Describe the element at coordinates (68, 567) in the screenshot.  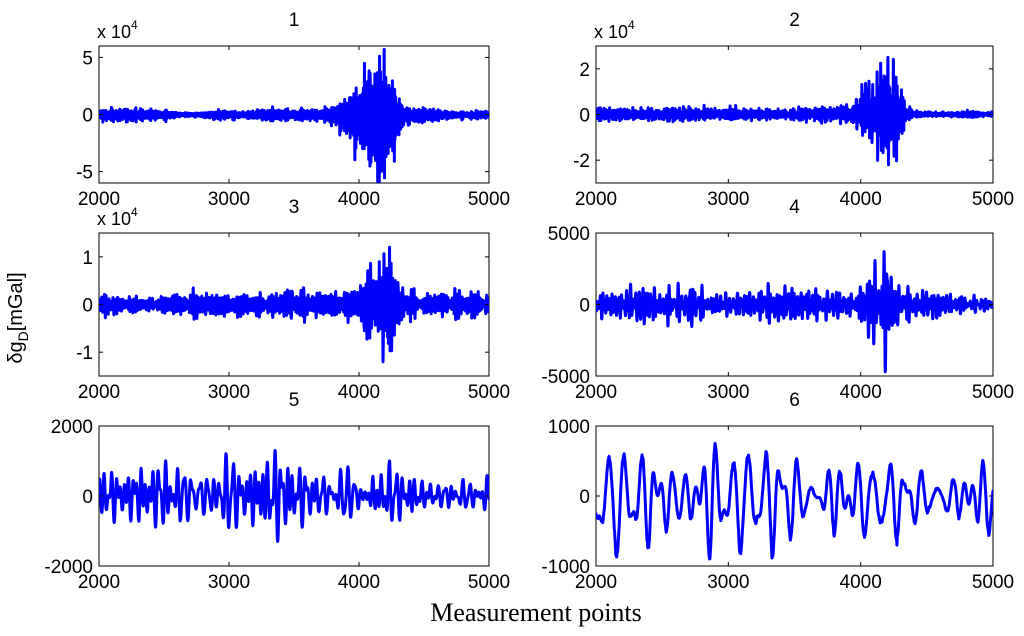
I see `y-tick-label: -2000` at that location.